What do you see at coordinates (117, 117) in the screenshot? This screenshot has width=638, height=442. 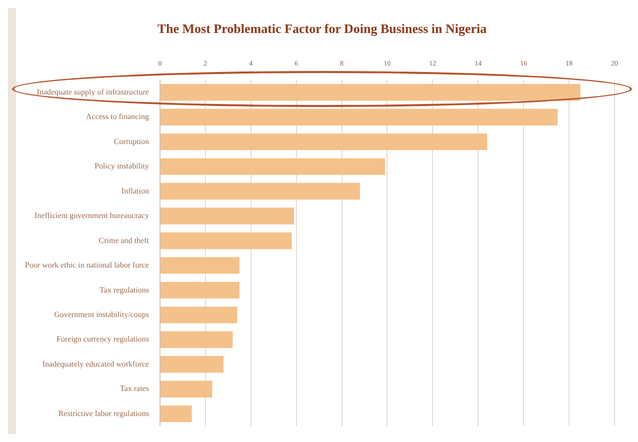 I see `y-tick-label: Access to financing` at bounding box center [117, 117].